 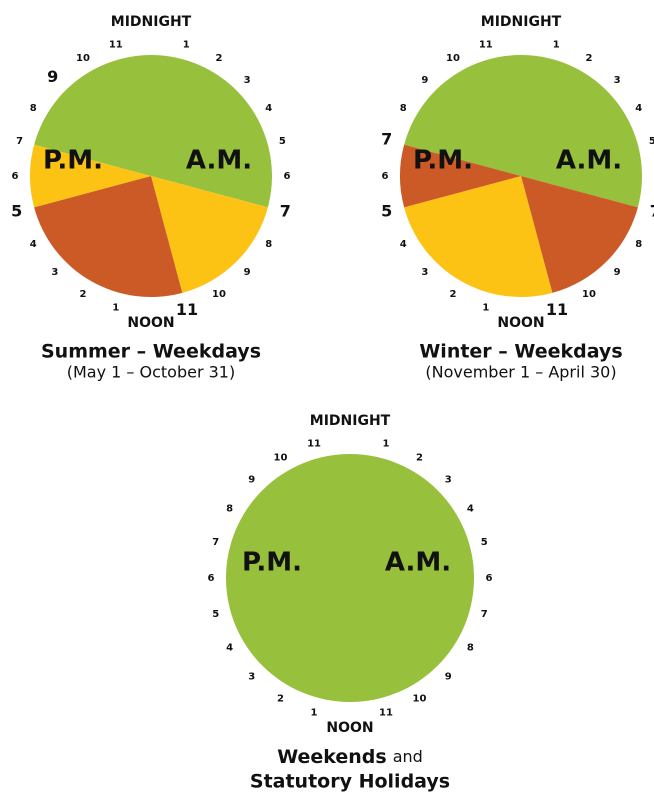 I want to click on clock-subtitle: (November 1 – April 30), so click(x=520, y=372).